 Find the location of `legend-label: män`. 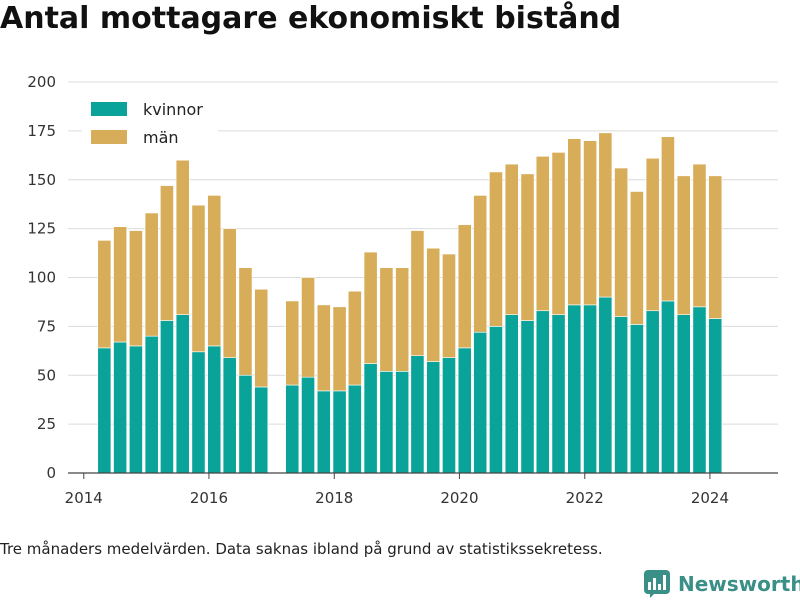

legend-label: män is located at coordinates (161, 137).